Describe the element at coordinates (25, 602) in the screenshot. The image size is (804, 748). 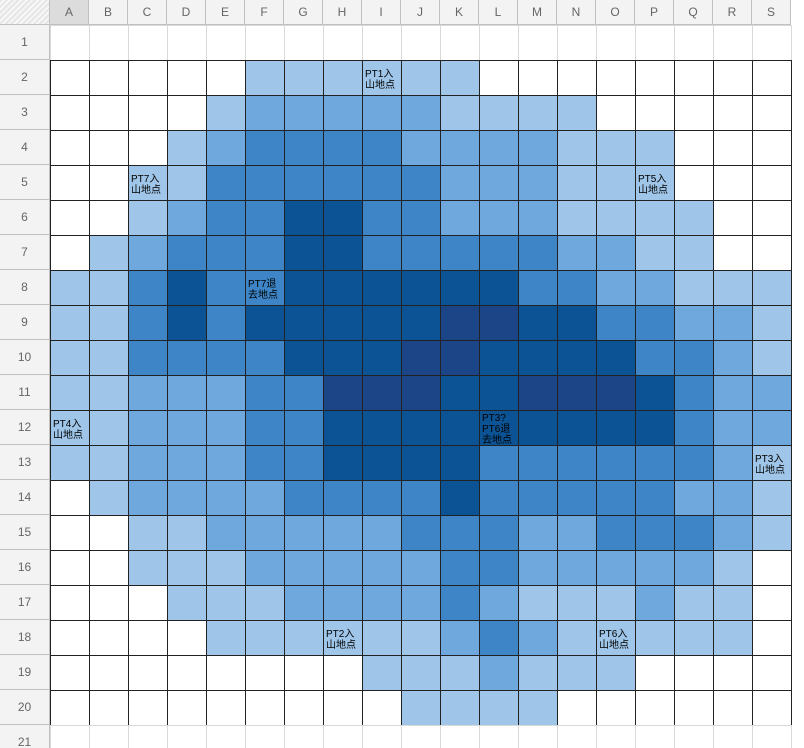
I see `row-header: 17` at that location.